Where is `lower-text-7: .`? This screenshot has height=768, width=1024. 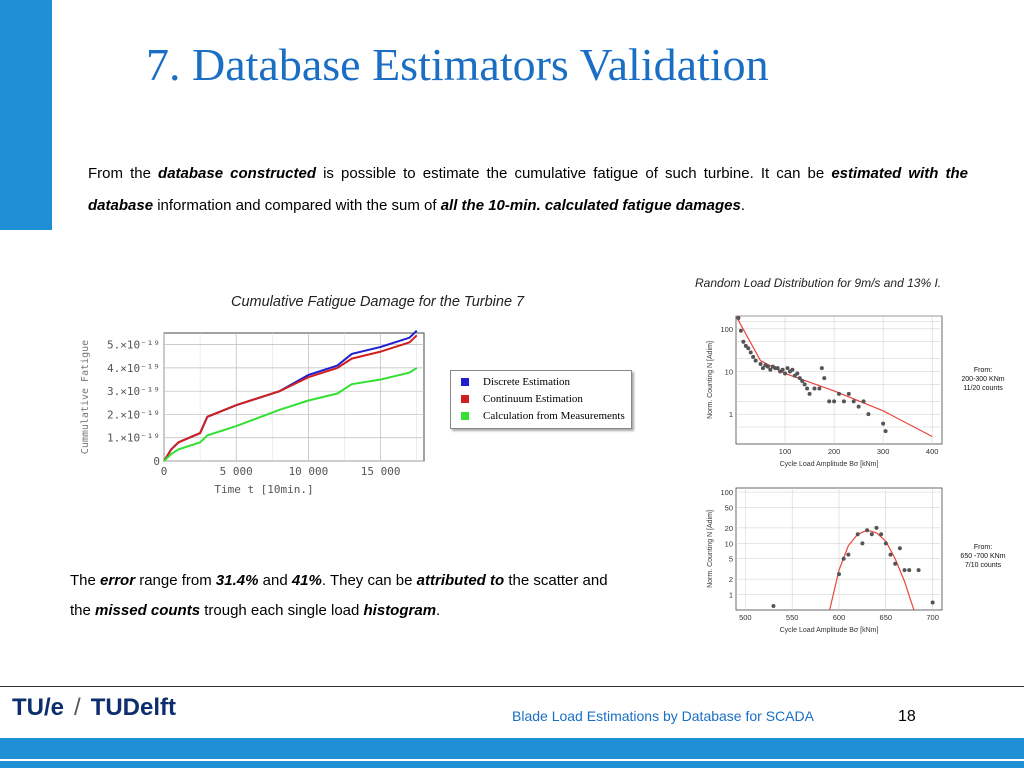 lower-text-7: . is located at coordinates (438, 610).